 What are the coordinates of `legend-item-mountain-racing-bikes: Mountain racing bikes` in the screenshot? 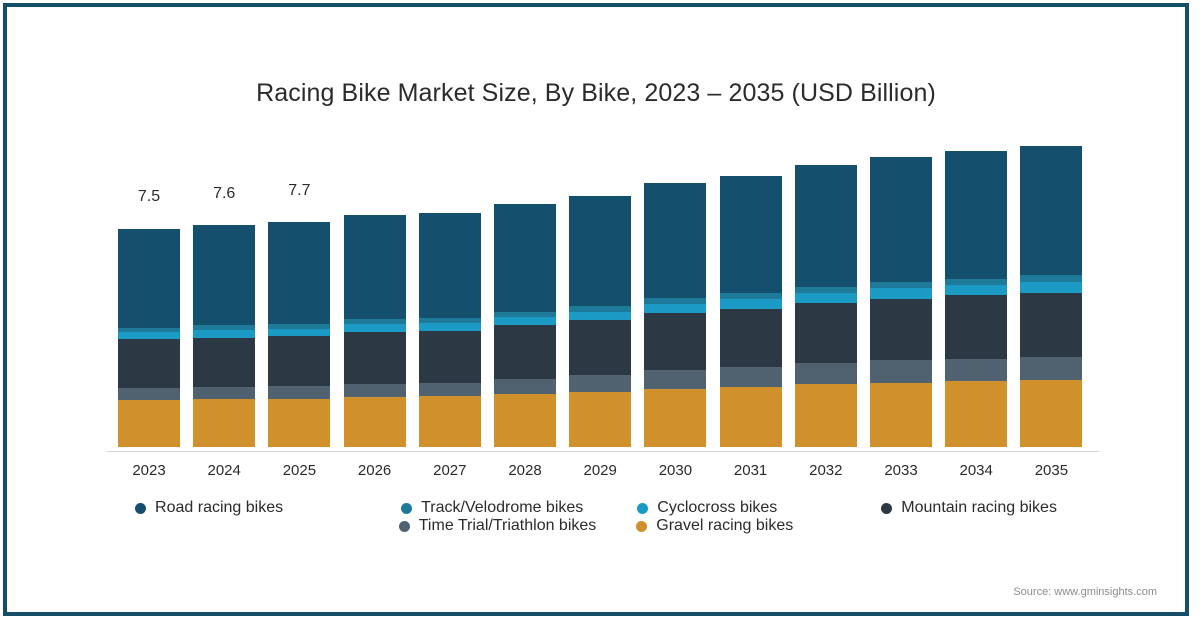 It's located at (969, 508).